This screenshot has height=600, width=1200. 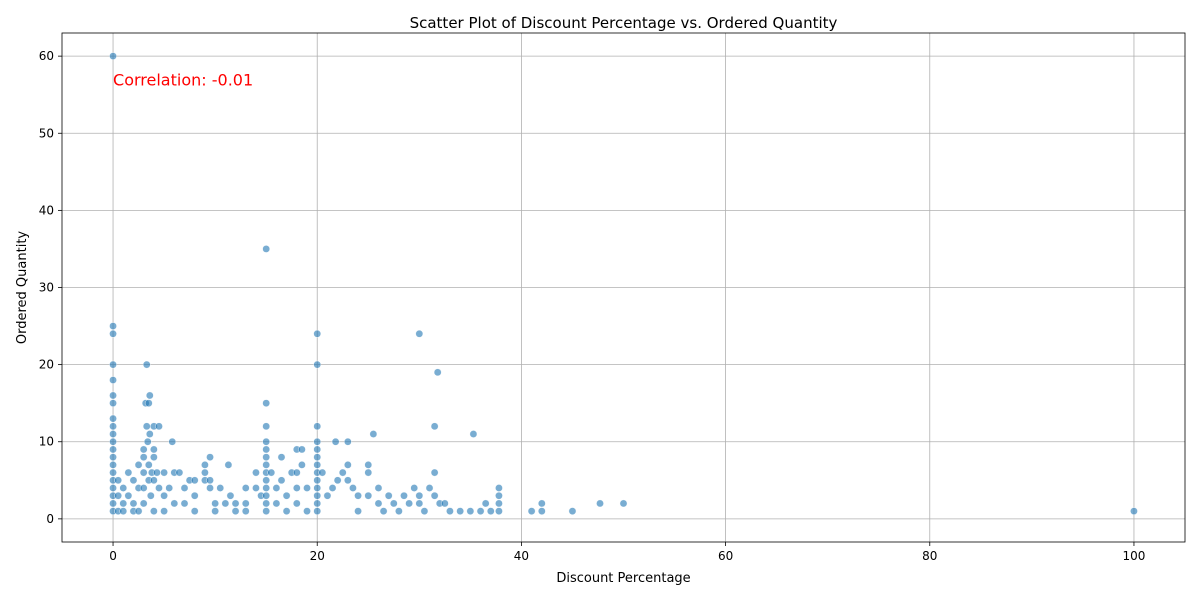 What do you see at coordinates (46, 288) in the screenshot?
I see `y-tick-label: 30` at bounding box center [46, 288].